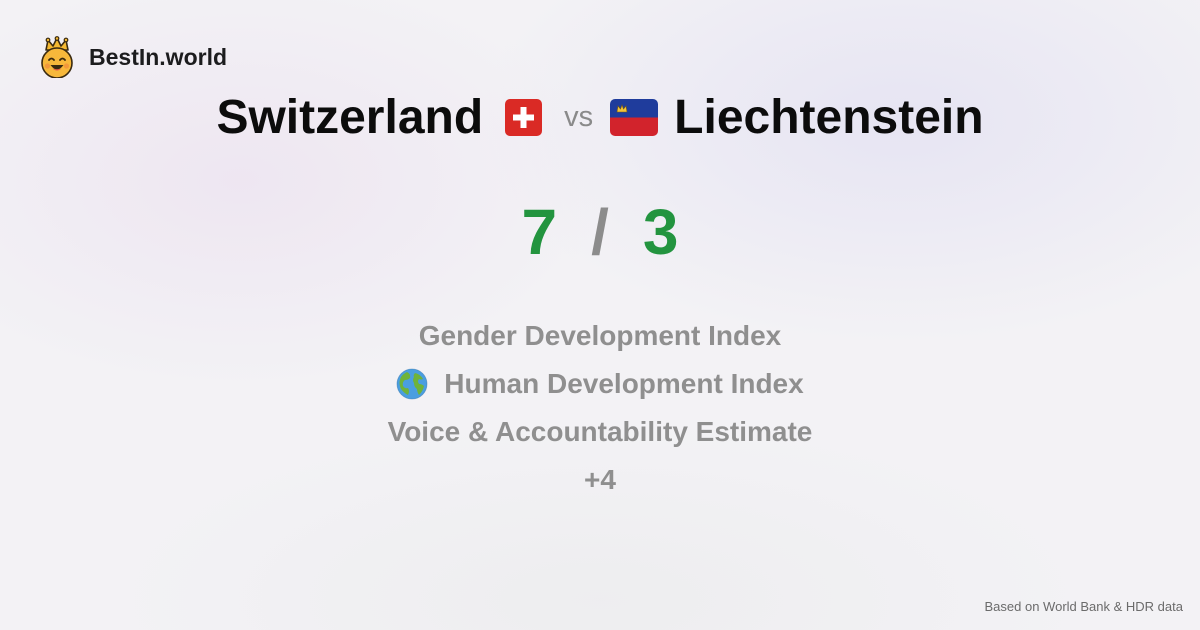  I want to click on metric-label: Voice & Accountability Estimate, so click(600, 431).